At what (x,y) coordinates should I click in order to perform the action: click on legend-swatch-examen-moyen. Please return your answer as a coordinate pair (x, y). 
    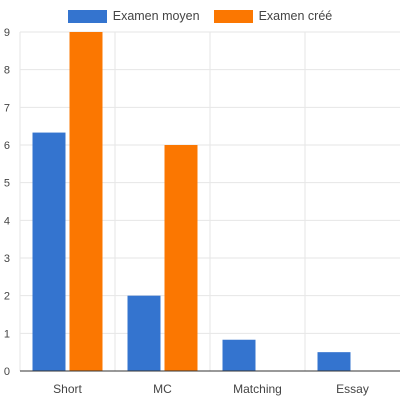
    Looking at the image, I should click on (87, 16).